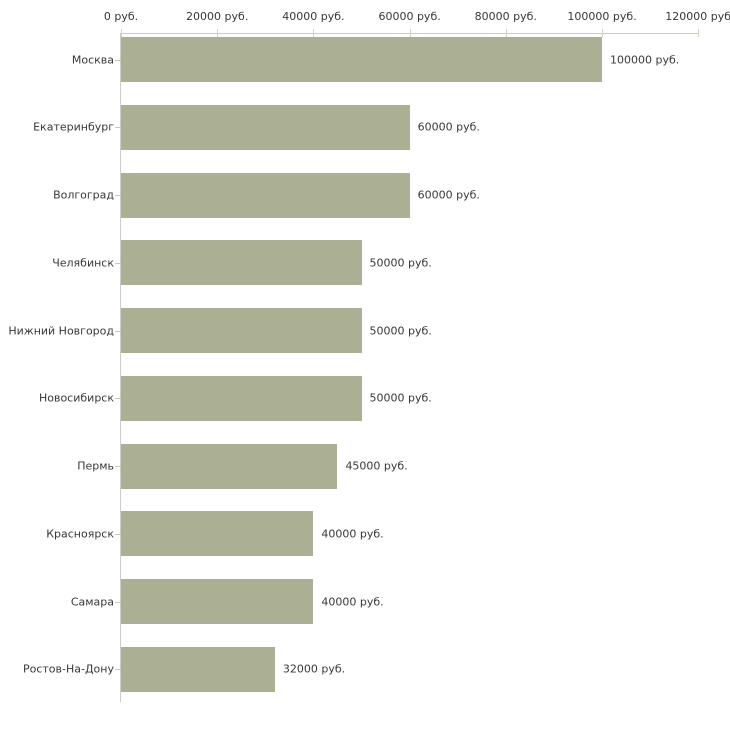 The image size is (730, 730). I want to click on category-label: Пермь, so click(95, 466).